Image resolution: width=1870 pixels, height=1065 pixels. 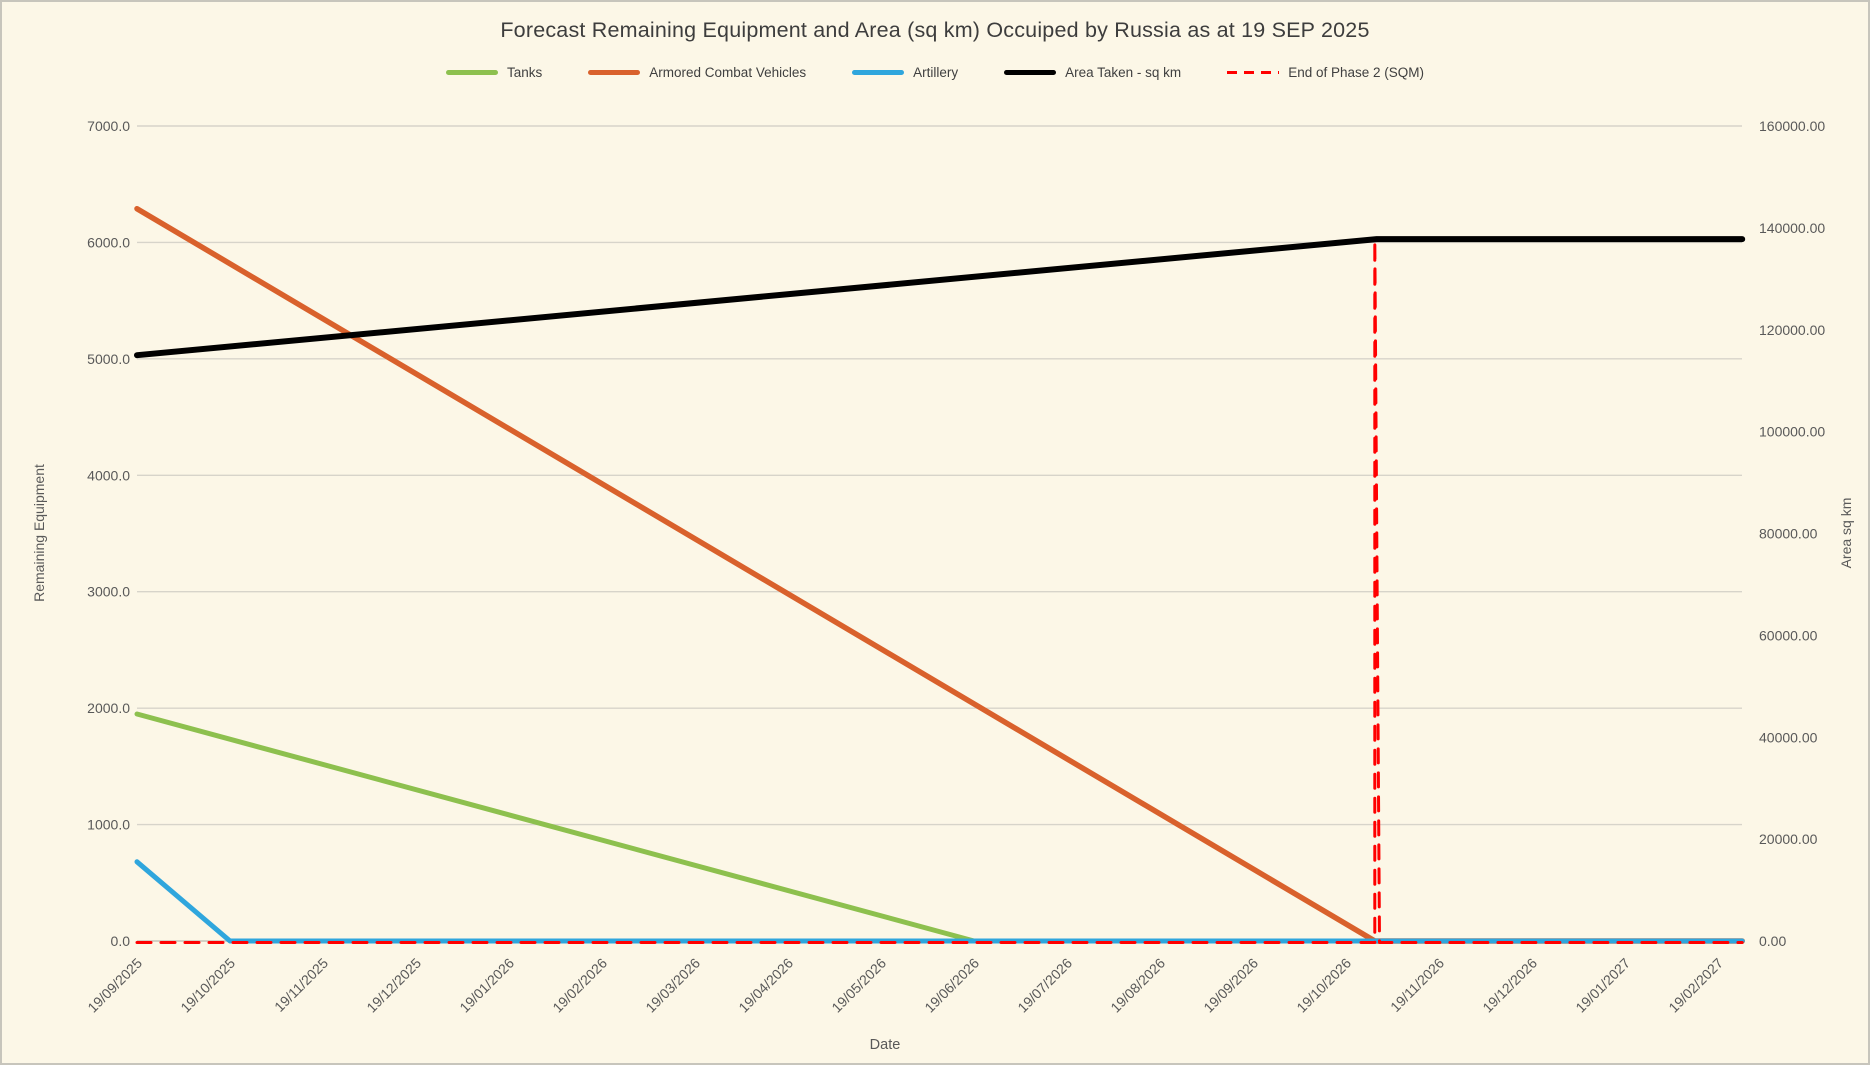 What do you see at coordinates (121, 941) in the screenshot?
I see `y-left-tick-label: 0.0` at bounding box center [121, 941].